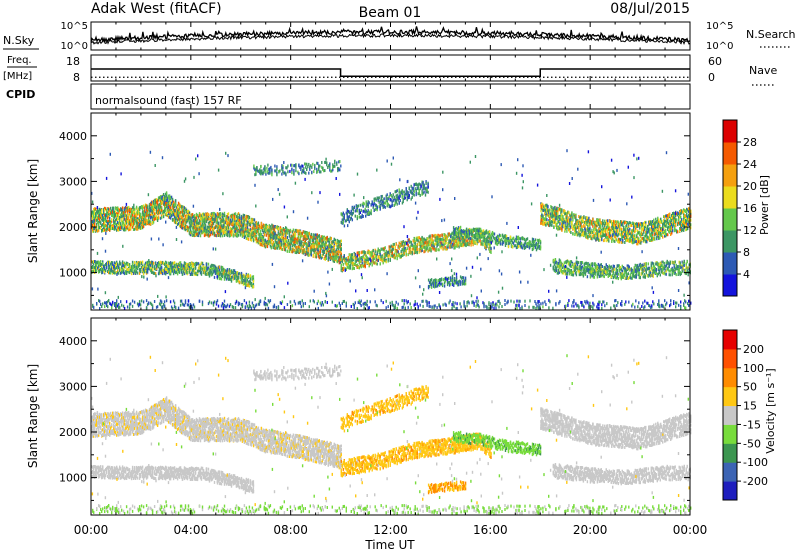 The image size is (800, 558). I want to click on noise-right-tick-bottom: 10^0, so click(719, 46).